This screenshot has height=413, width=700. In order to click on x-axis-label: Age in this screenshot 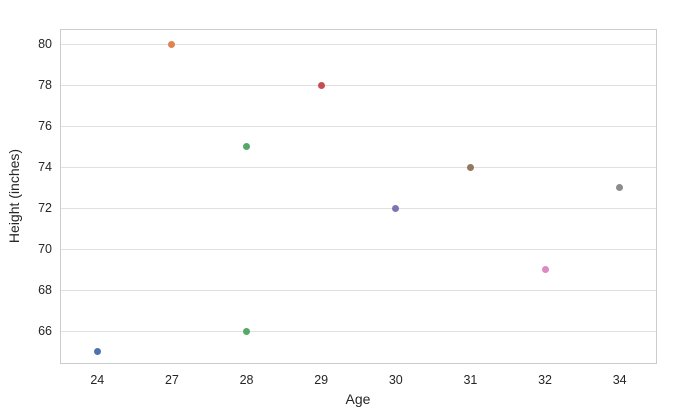, I will do `click(358, 399)`.